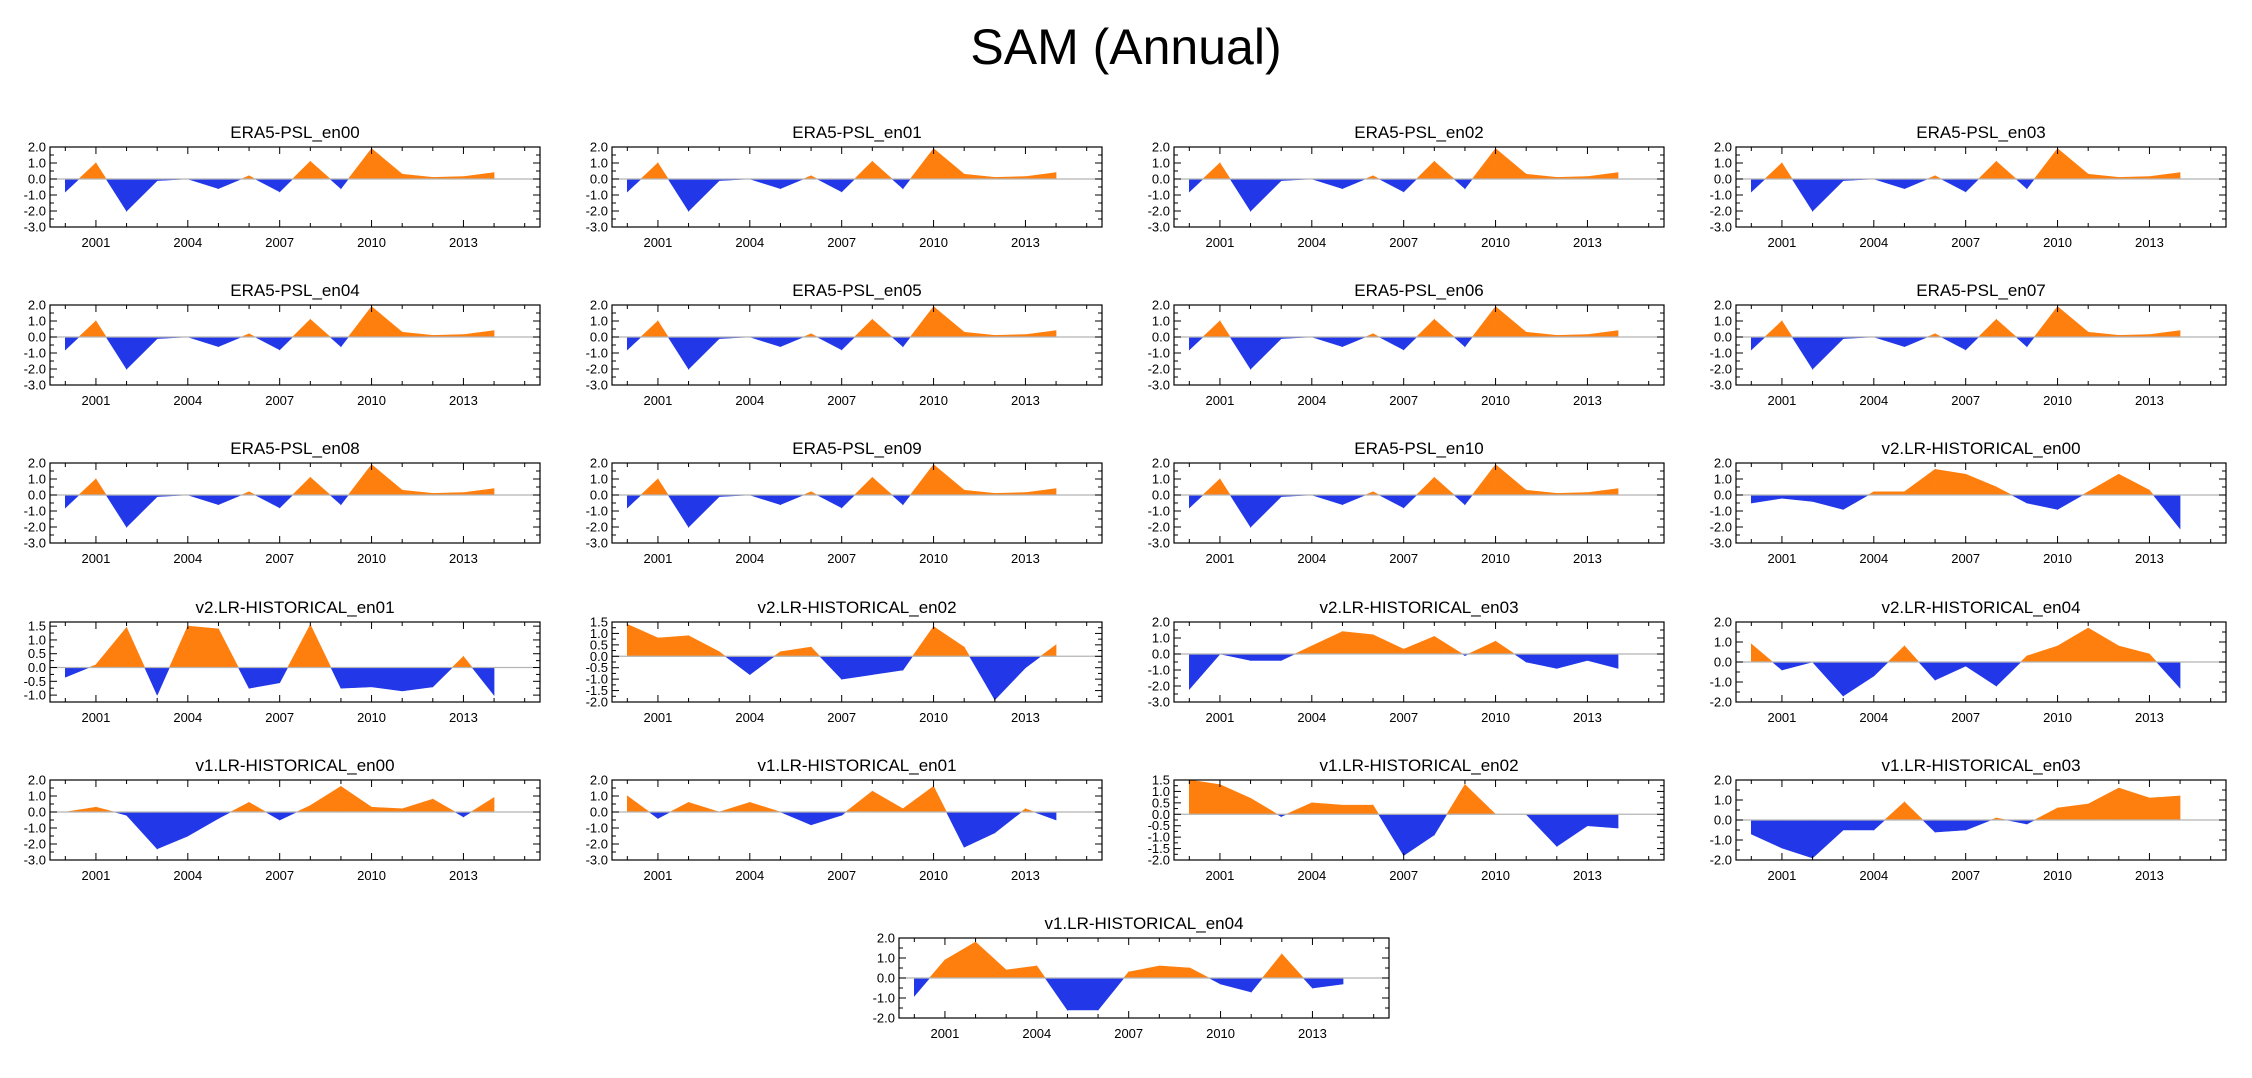 This screenshot has width=2252, height=1078. Describe the element at coordinates (295, 820) in the screenshot. I see `plot-frame` at that location.